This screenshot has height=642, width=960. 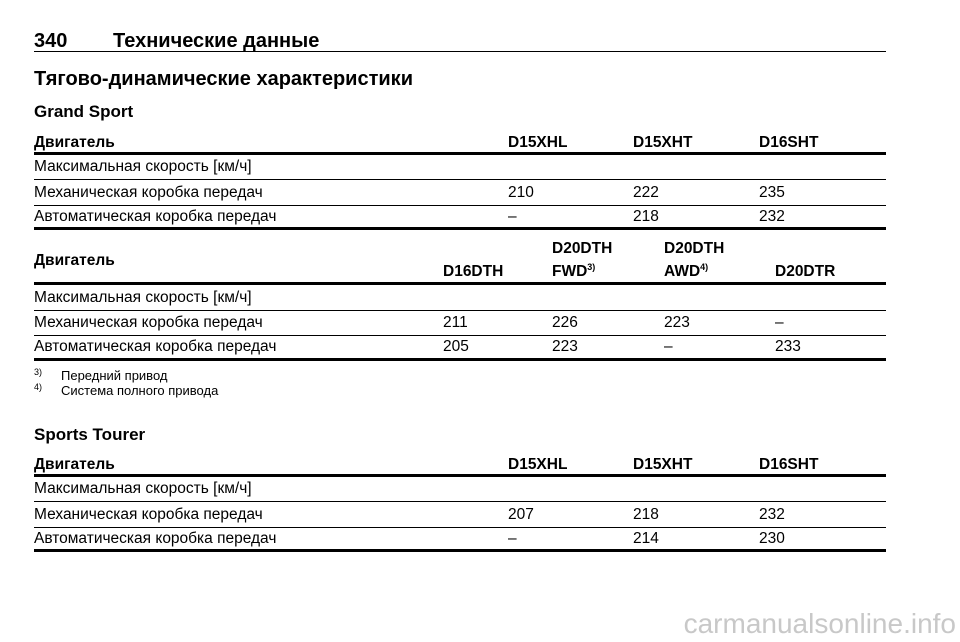 I want to click on table-row: Автоматическая коробка передач – 214 230, so click(x=460, y=539).